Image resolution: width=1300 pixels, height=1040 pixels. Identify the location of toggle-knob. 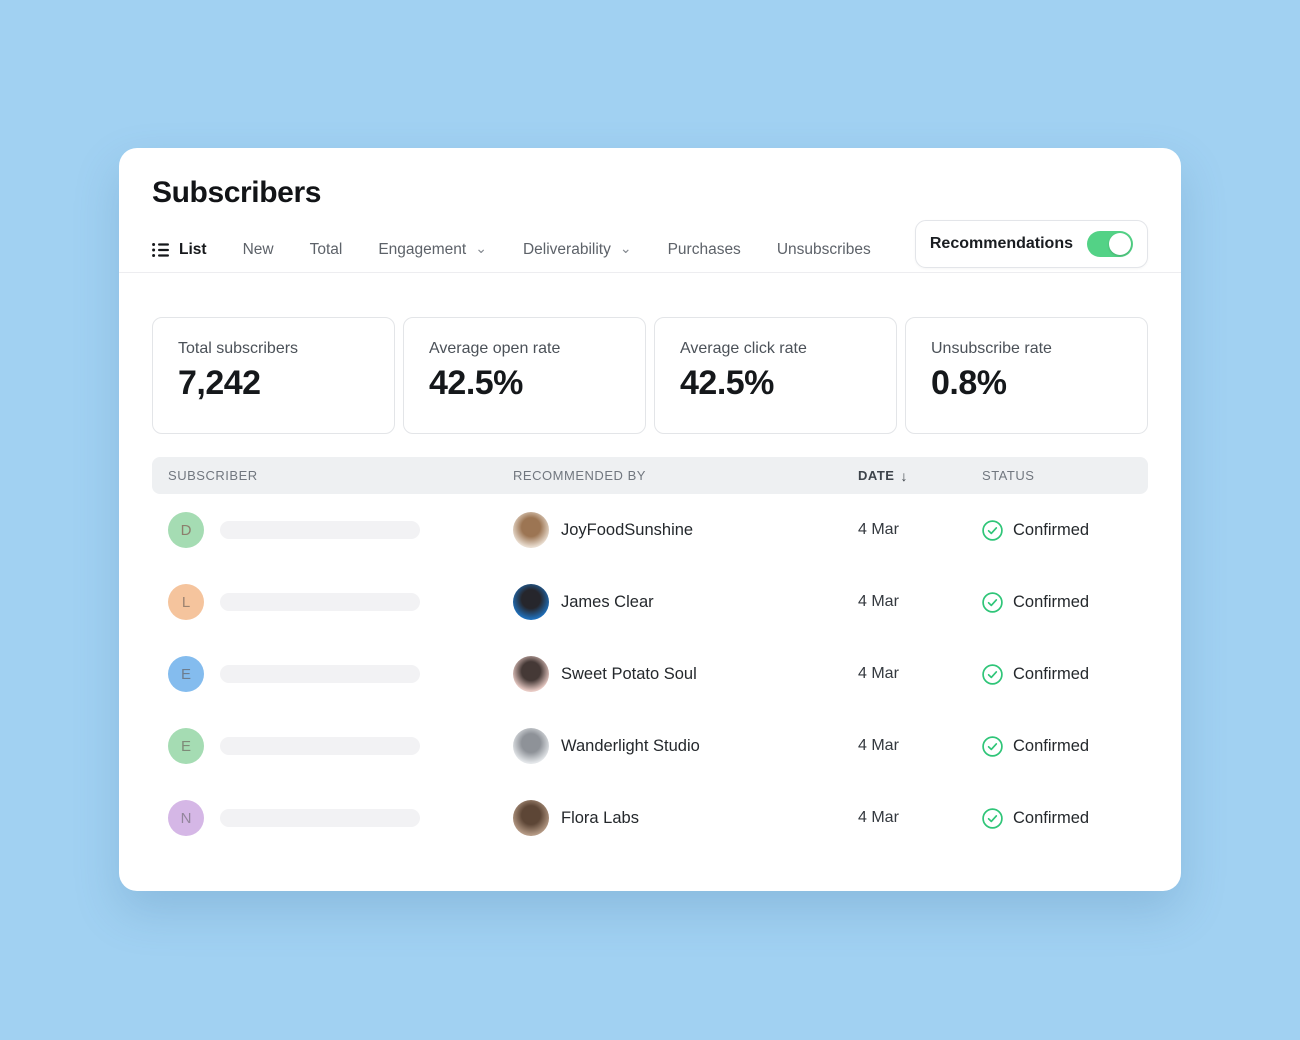
(1120, 244).